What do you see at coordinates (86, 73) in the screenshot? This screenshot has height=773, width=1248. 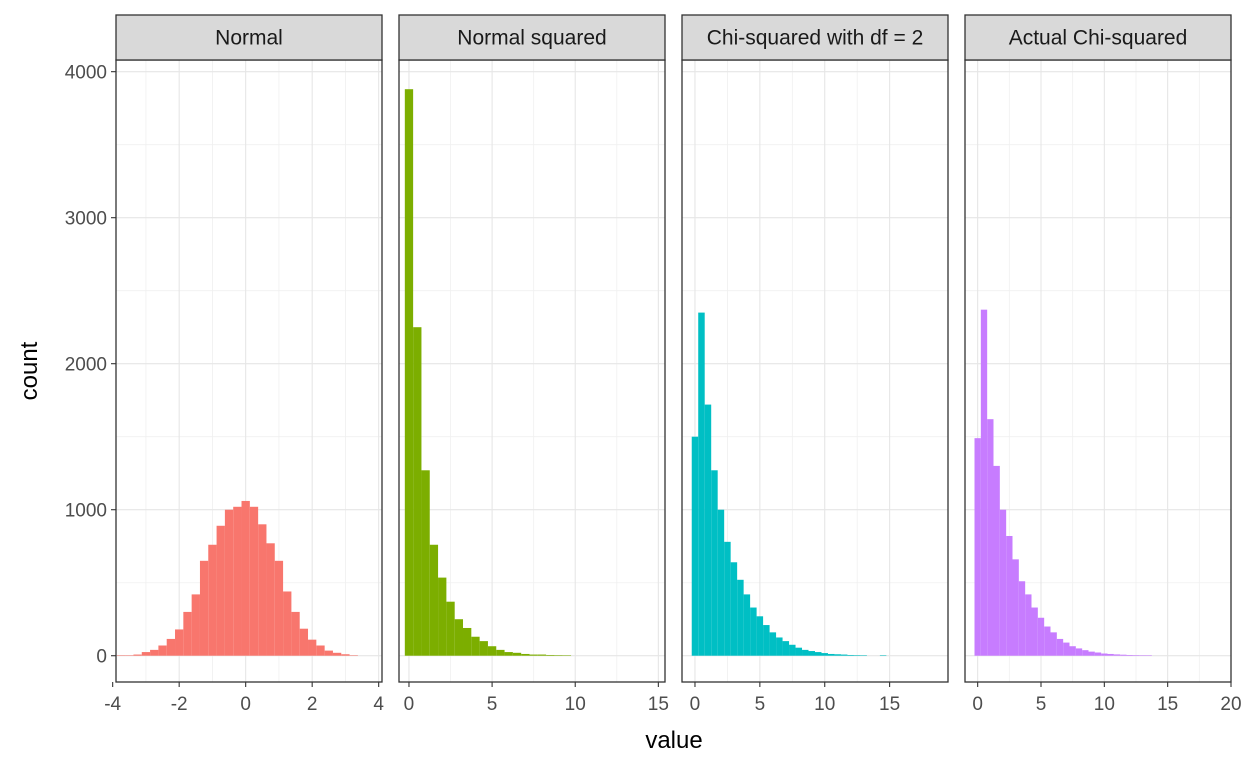 I see `y-tick-label: 4000` at bounding box center [86, 73].